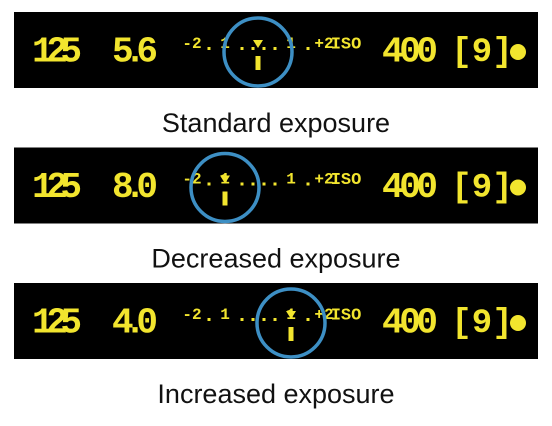 Image resolution: width=552 pixels, height=426 pixels. What do you see at coordinates (275, 394) in the screenshot?
I see `caption: Increased exposure` at bounding box center [275, 394].